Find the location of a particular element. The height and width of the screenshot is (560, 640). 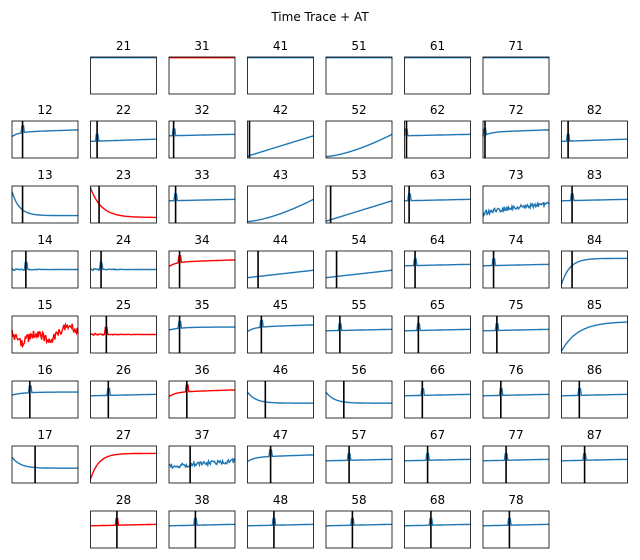

figure-title: Time Trace + AT is located at coordinates (319, 17).